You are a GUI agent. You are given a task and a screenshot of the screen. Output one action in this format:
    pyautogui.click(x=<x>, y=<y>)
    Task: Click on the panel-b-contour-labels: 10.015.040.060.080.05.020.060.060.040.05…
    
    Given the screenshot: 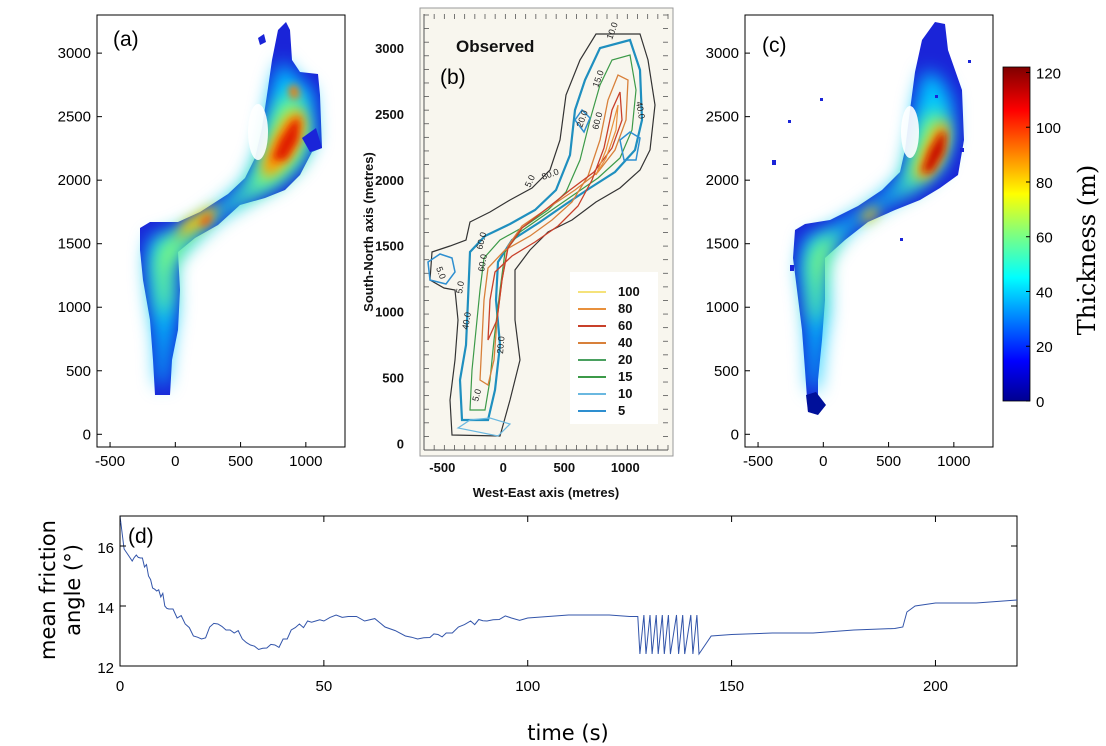 What is the action you would take?
    pyautogui.click(x=540, y=212)
    